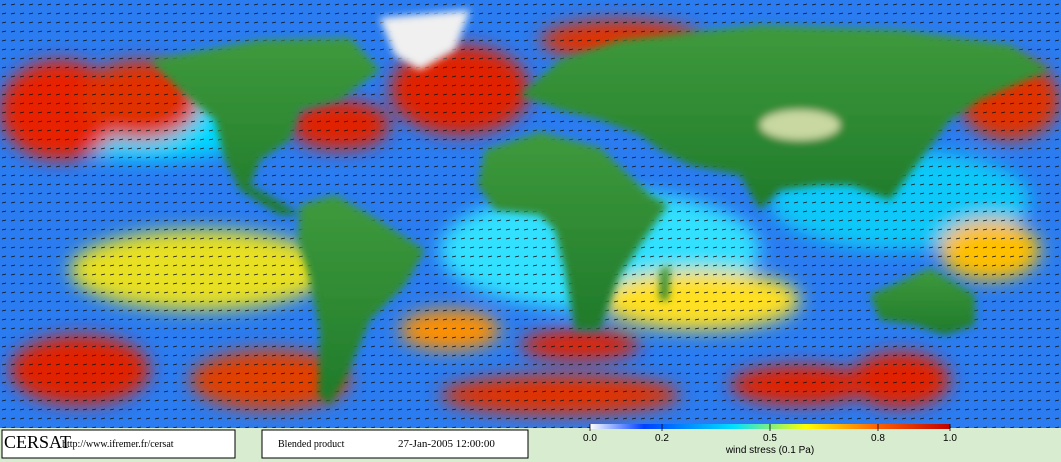 The width and height of the screenshot is (1061, 462). Describe the element at coordinates (37, 442) in the screenshot. I see `logo: CERSAT` at that location.